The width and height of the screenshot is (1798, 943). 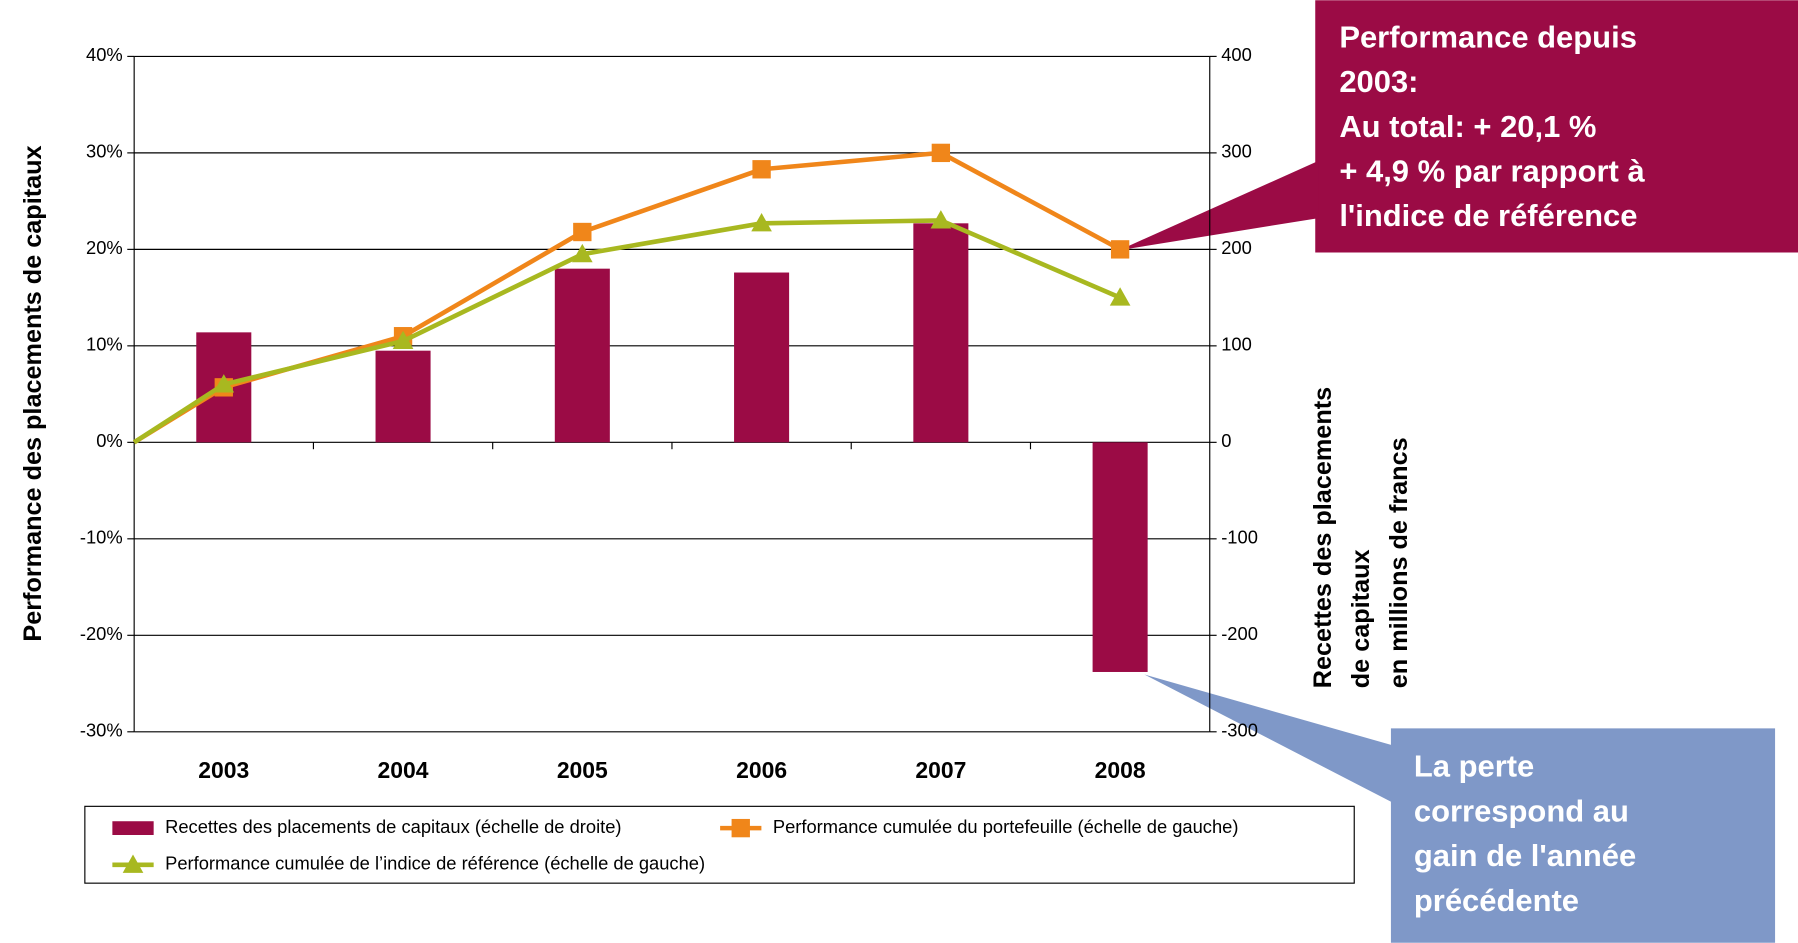 What do you see at coordinates (1120, 770) in the screenshot?
I see `x-tick-label: 2008` at bounding box center [1120, 770].